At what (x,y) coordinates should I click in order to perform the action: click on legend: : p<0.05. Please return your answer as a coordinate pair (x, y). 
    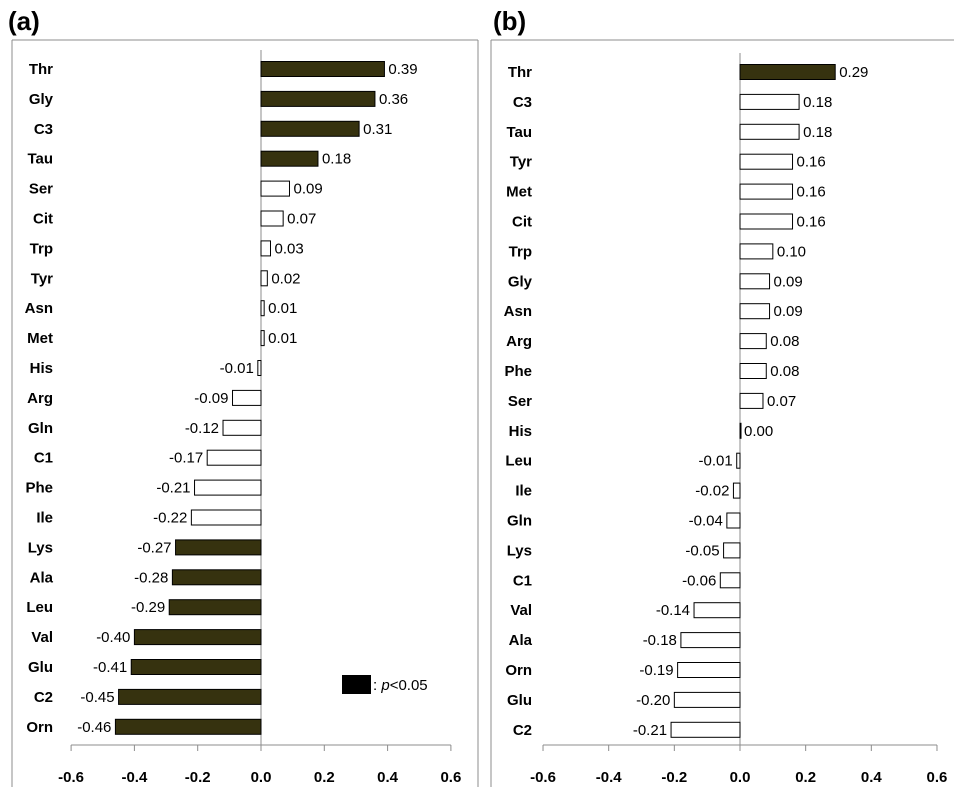
    Looking at the image, I should click on (385, 684).